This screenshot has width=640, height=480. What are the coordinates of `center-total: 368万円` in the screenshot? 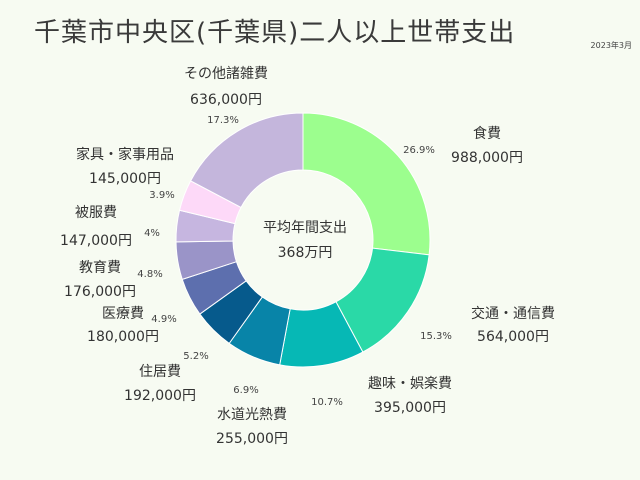 It's located at (305, 253).